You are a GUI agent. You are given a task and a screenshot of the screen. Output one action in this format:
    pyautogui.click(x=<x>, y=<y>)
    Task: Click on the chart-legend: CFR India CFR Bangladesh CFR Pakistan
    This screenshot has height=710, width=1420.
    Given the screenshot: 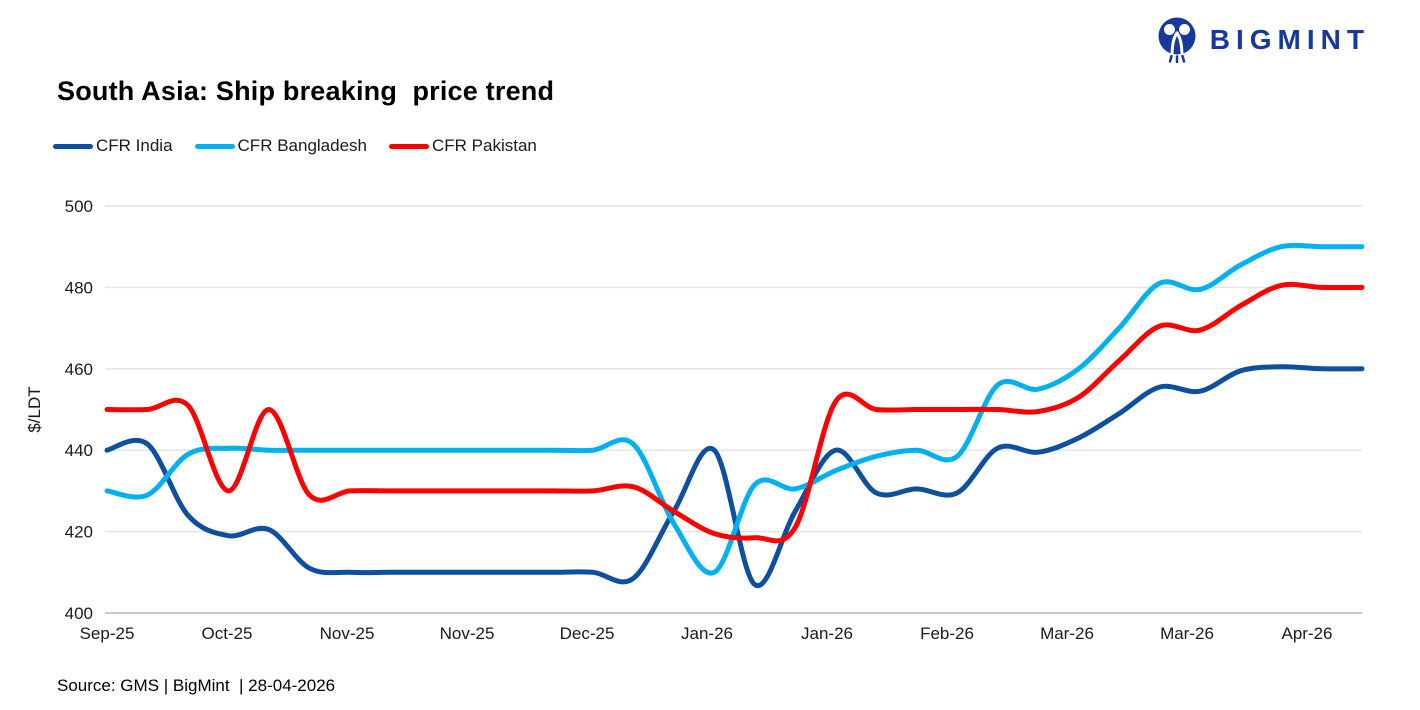 What is the action you would take?
    pyautogui.click(x=306, y=146)
    